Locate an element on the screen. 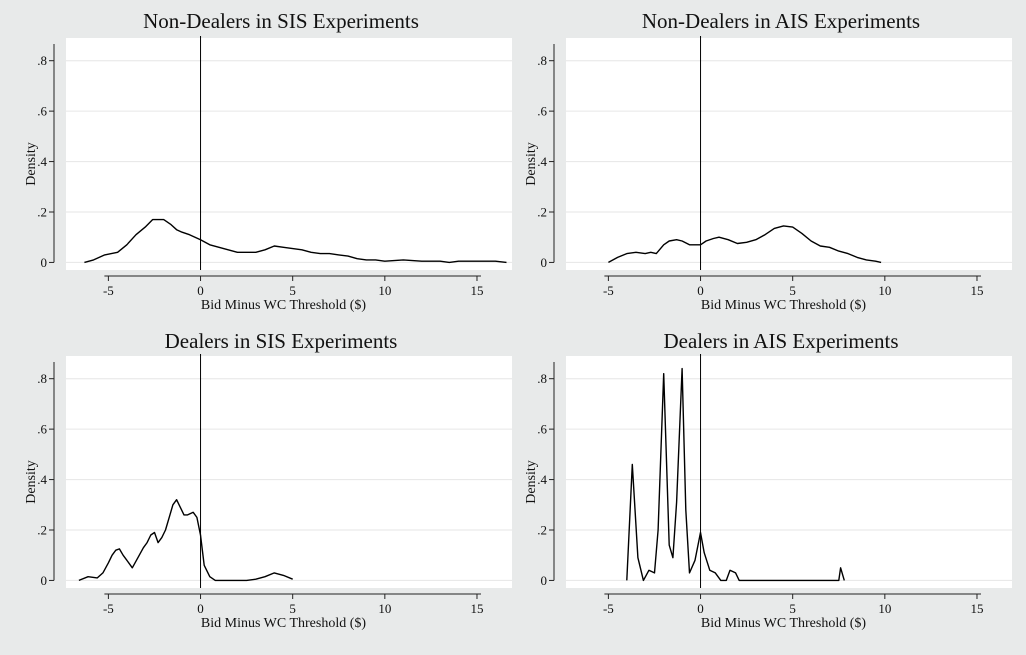 The width and height of the screenshot is (1026, 655). panel-title: Dealers in AIS Experiments is located at coordinates (780, 341).